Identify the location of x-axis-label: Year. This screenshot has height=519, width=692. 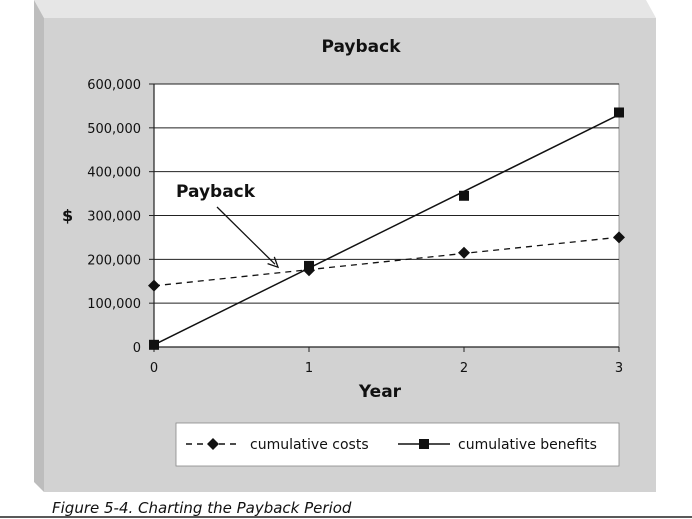
(380, 392).